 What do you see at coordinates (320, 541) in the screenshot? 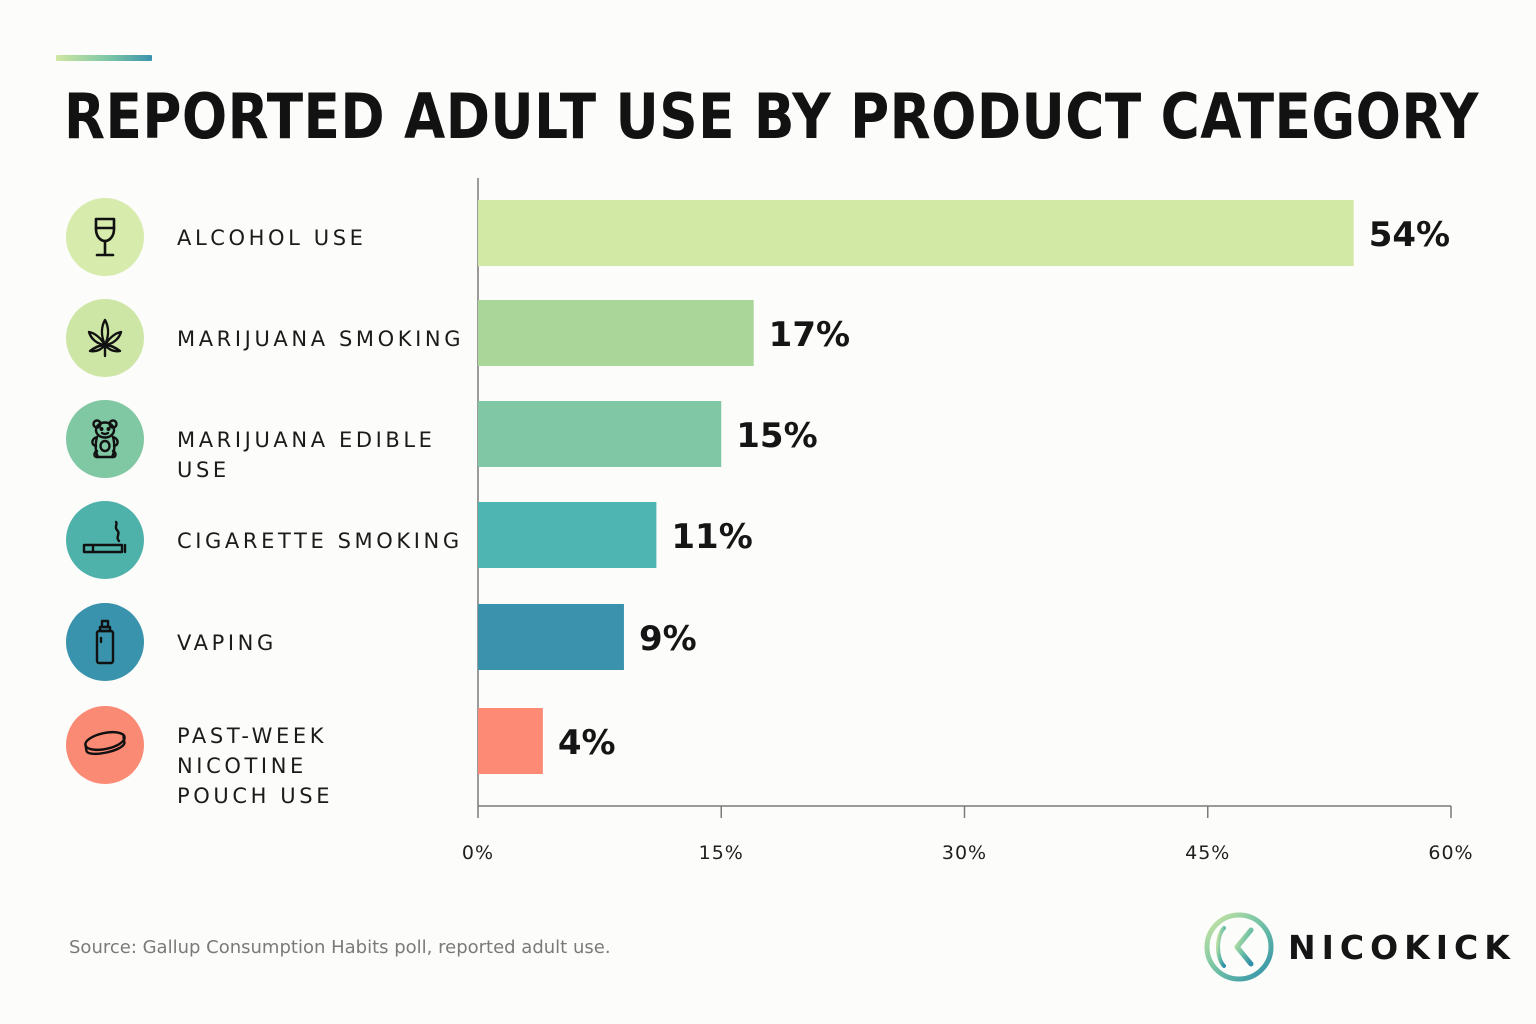
I see `category-label: CIGARETTE SMOKING` at bounding box center [320, 541].